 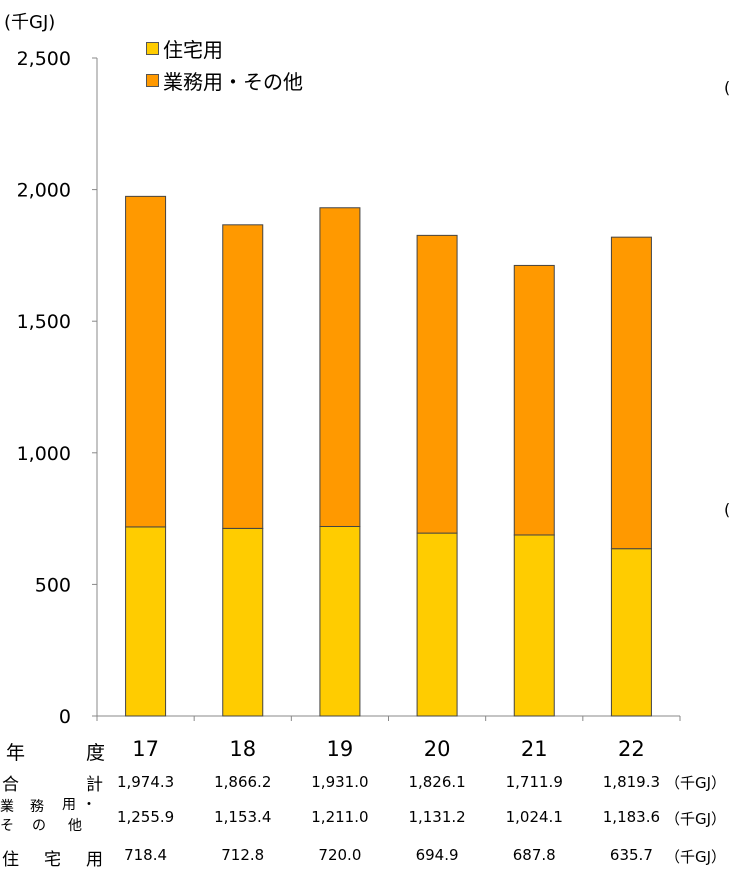 I want to click on x-category-label: 22, so click(x=631, y=749).